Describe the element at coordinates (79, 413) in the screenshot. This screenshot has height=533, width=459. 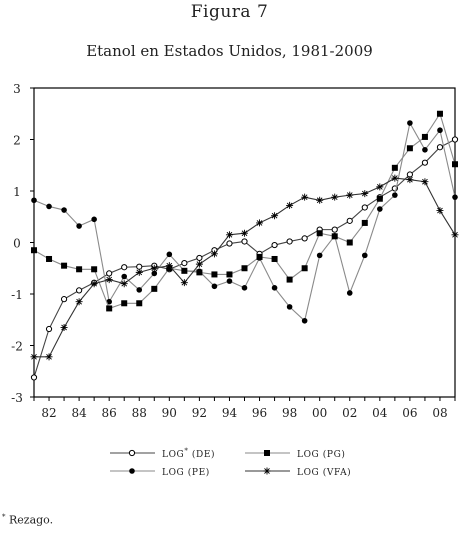
I see `x-tick-label: 84` at that location.